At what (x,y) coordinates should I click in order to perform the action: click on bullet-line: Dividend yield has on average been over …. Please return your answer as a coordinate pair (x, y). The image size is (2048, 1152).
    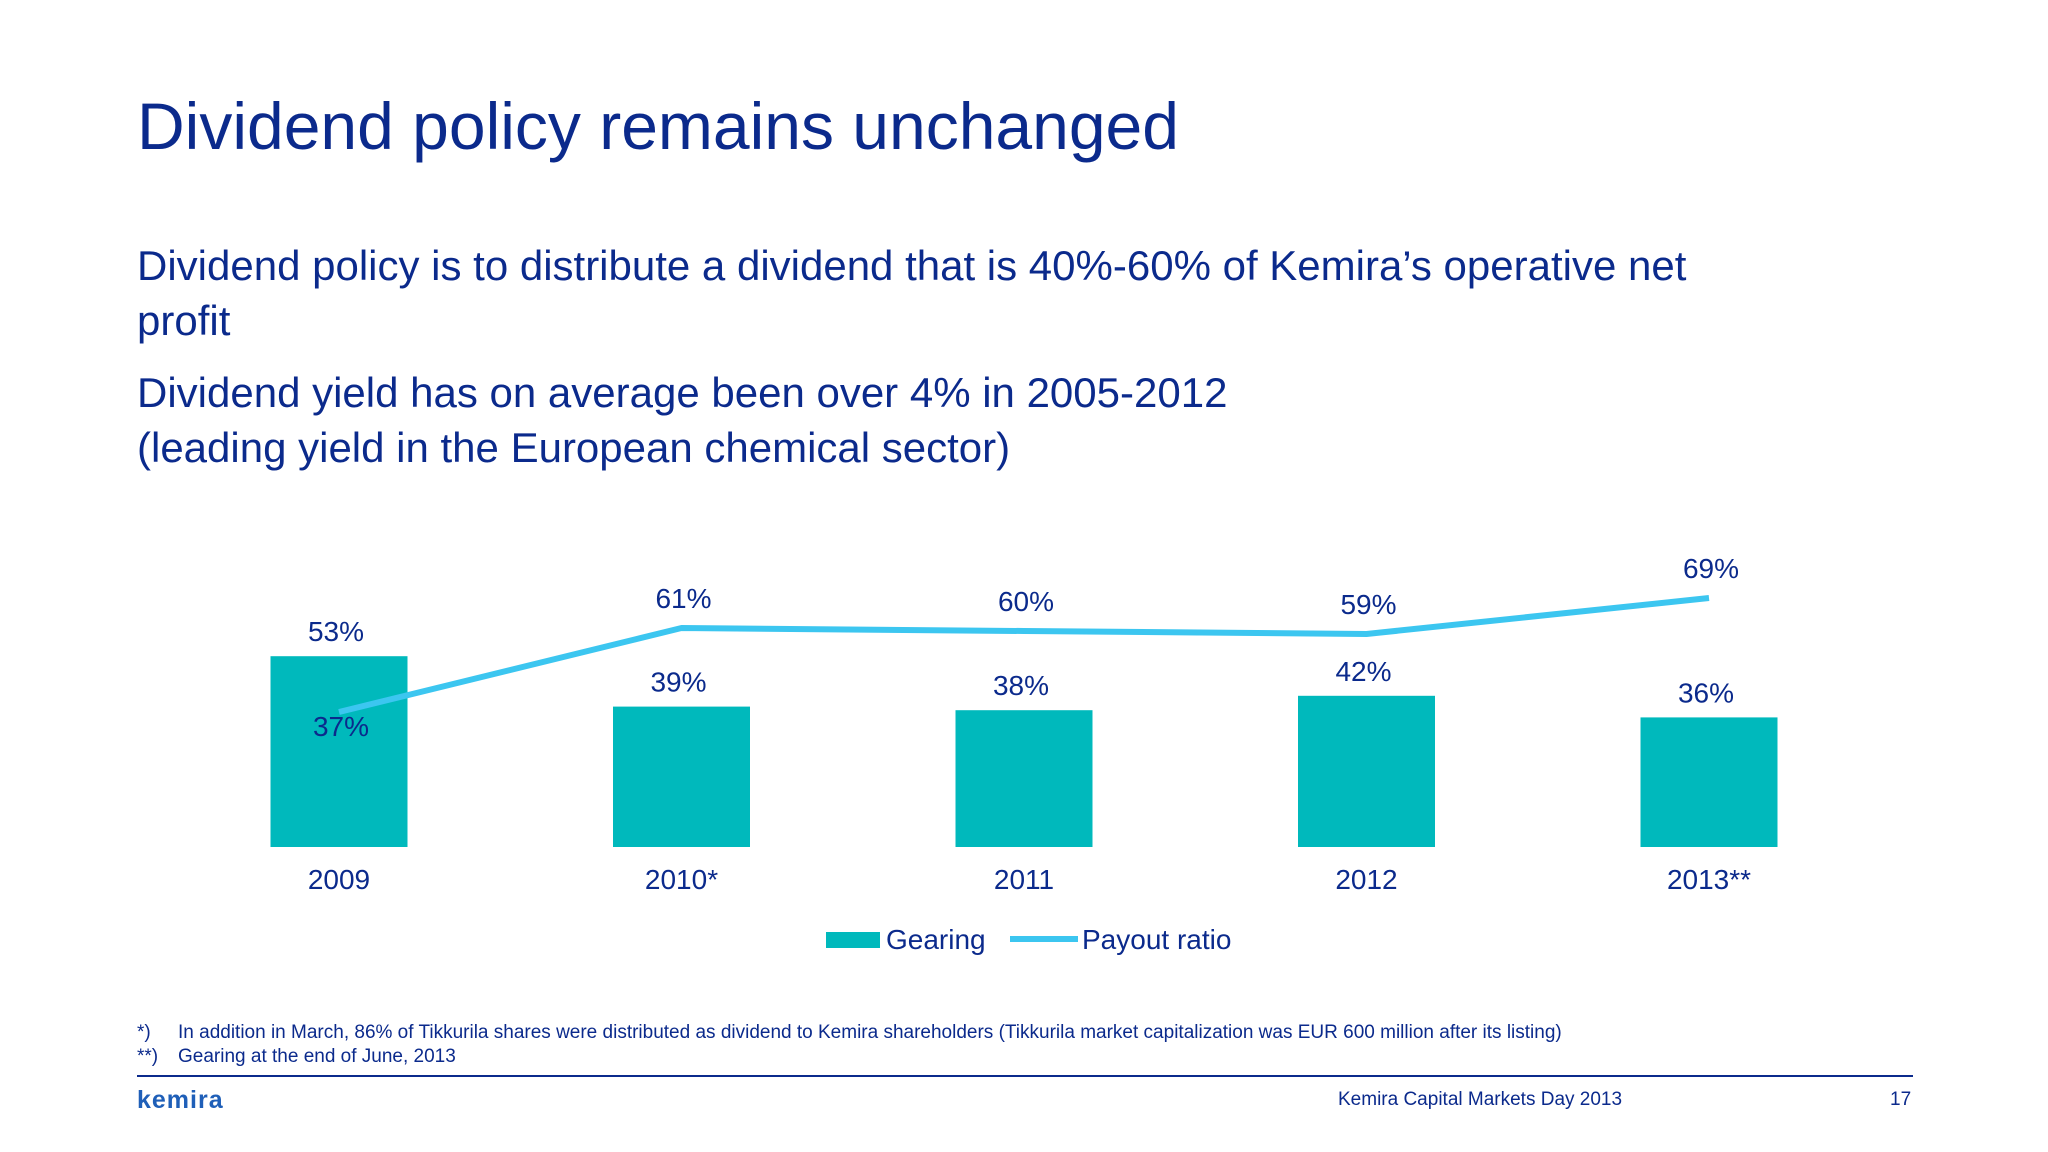
    Looking at the image, I should click on (682, 392).